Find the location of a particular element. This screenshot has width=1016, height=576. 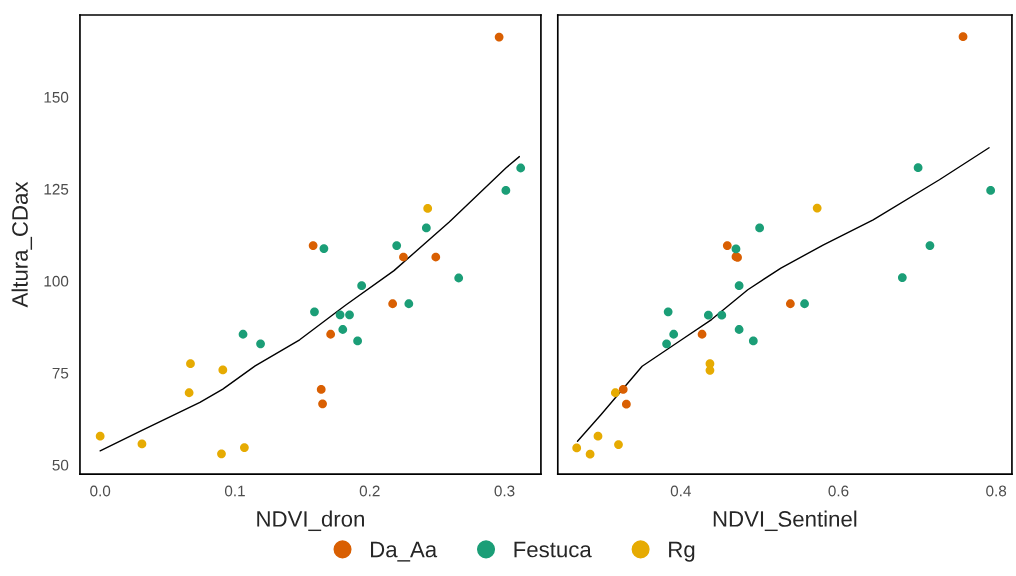

y-axis-title: Altura_CDax is located at coordinates (22, 244).